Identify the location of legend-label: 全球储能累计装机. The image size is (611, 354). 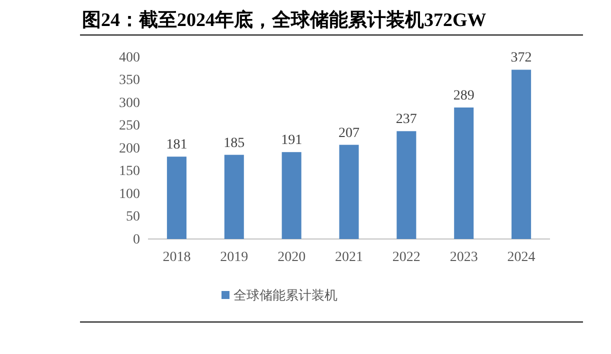
(286, 296).